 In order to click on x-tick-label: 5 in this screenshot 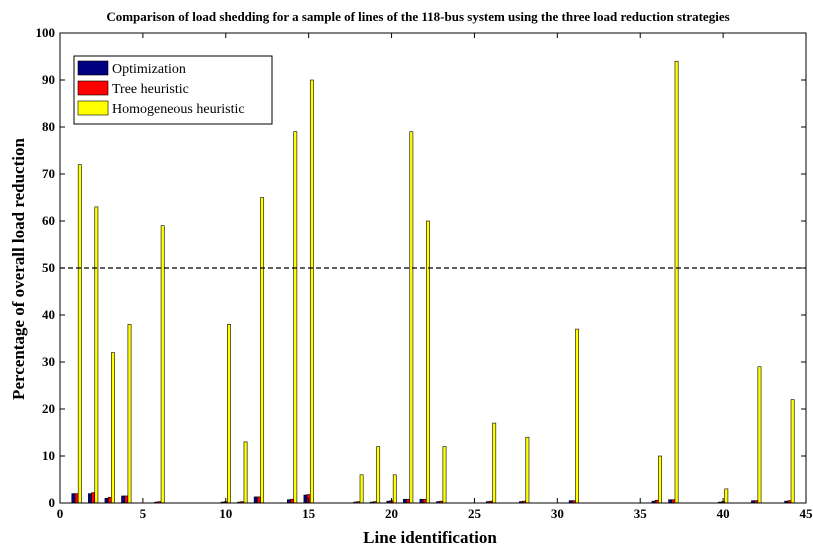, I will do `click(143, 513)`.